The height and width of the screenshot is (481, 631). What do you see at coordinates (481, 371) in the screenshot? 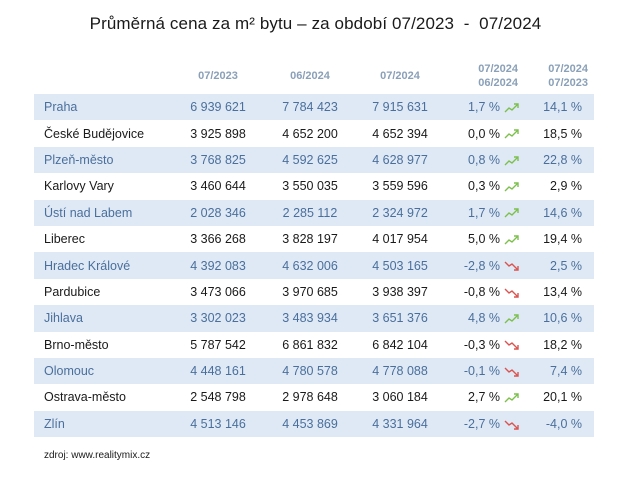
I see `monthly-change-value: -0,1 %` at bounding box center [481, 371].